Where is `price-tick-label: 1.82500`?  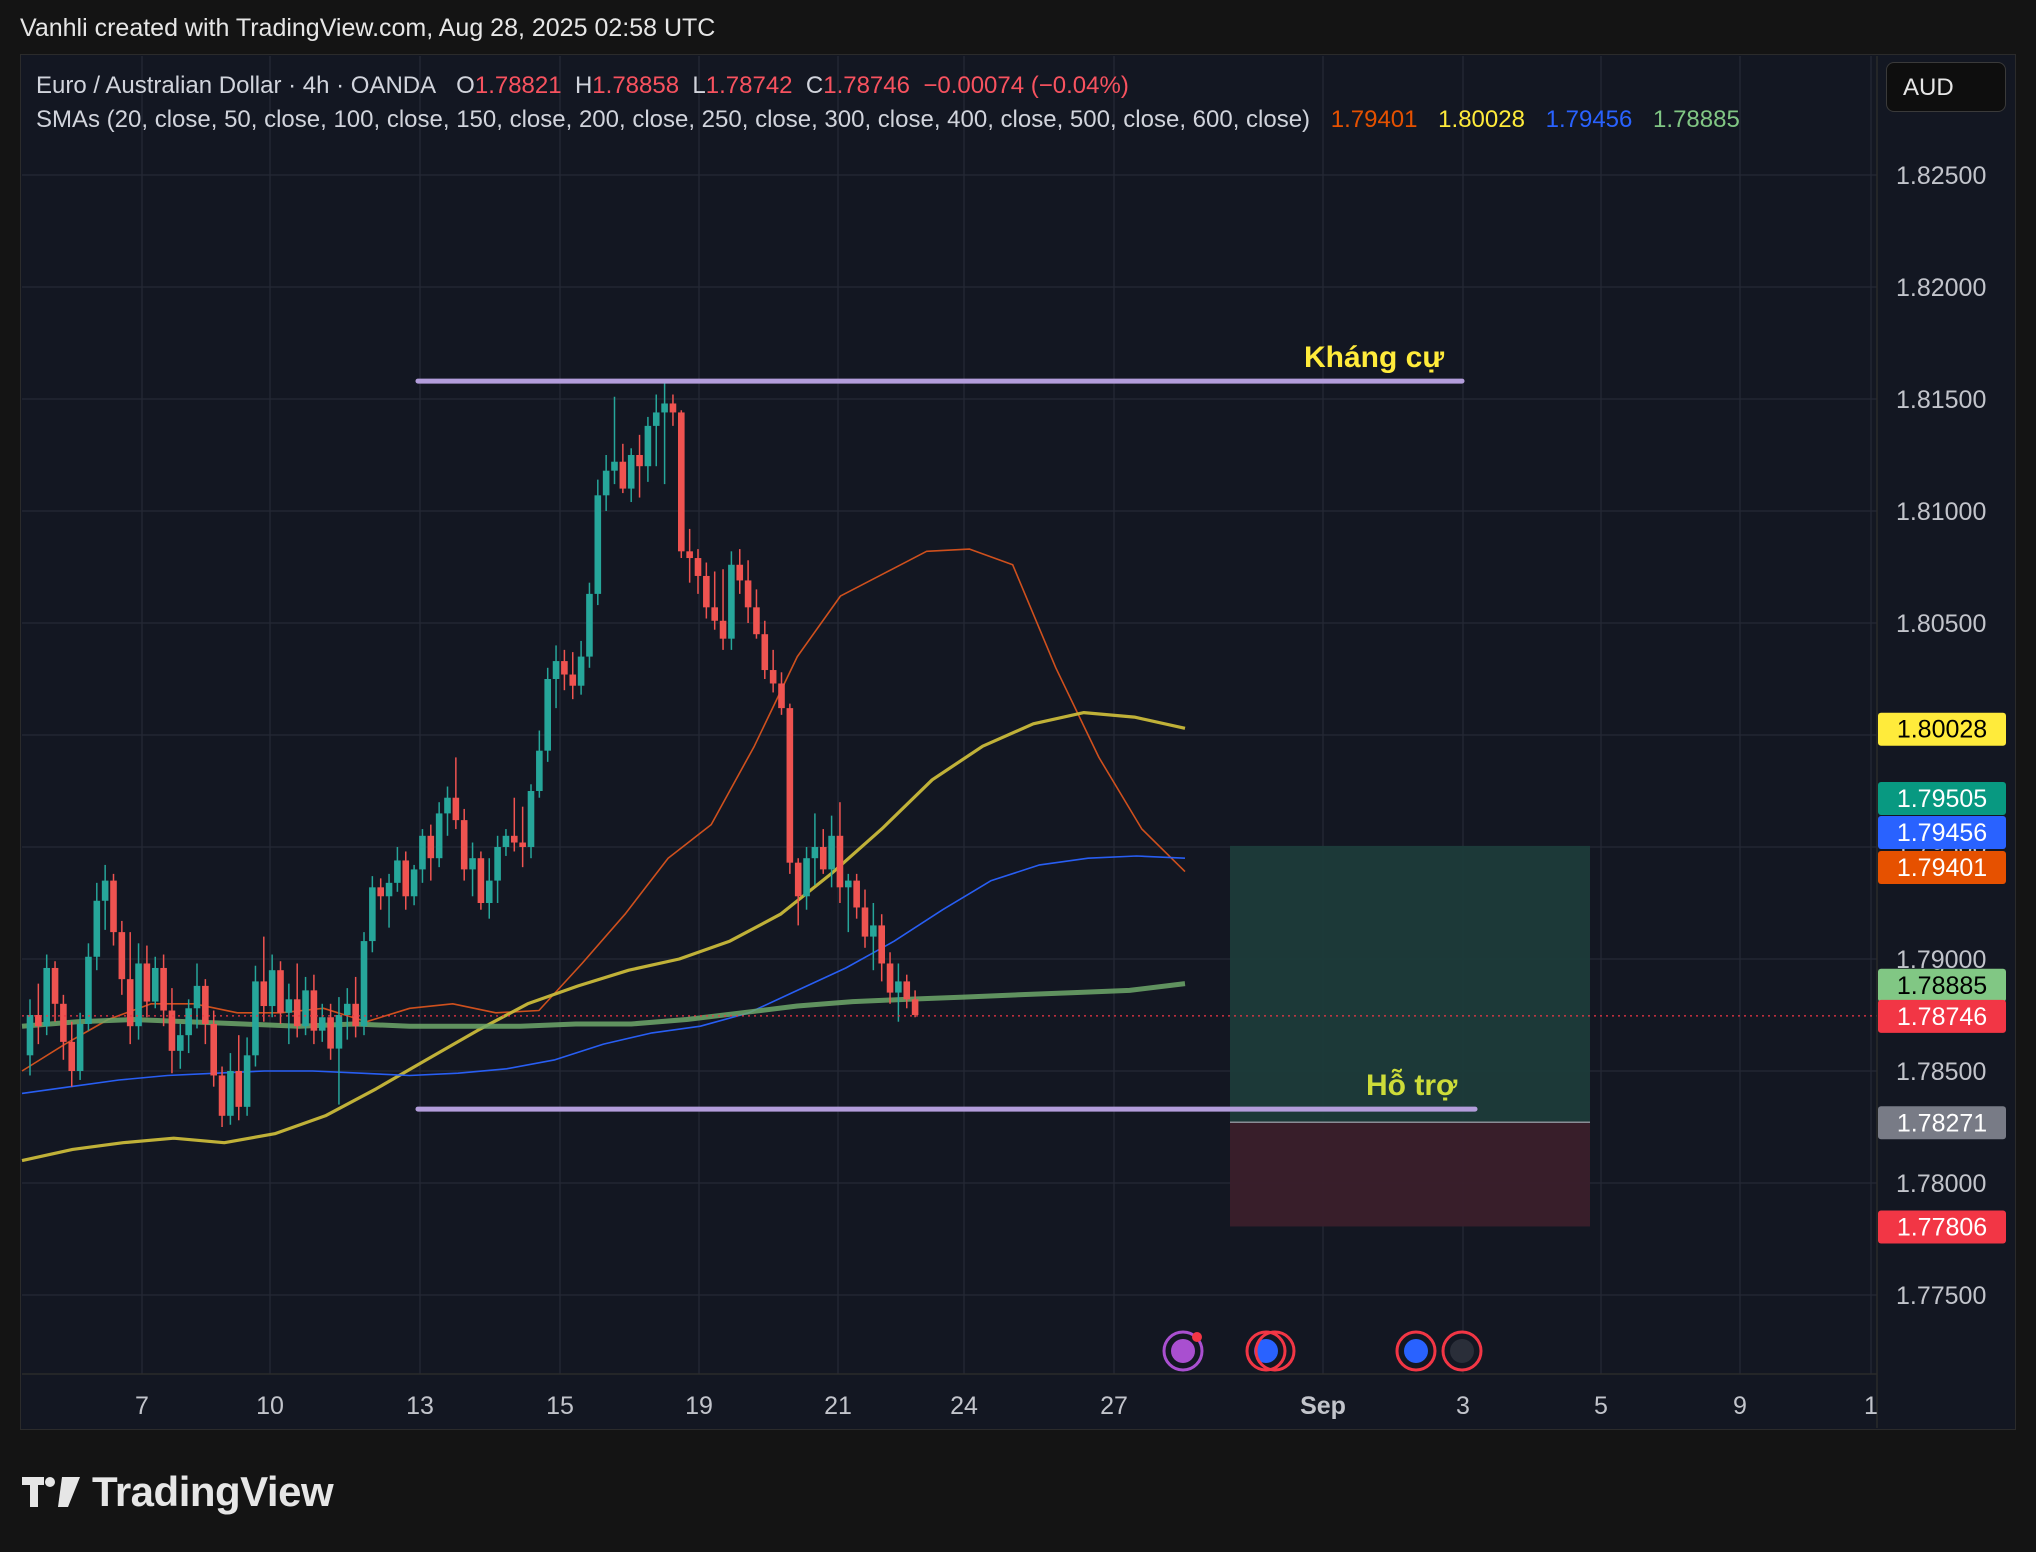 price-tick-label: 1.82500 is located at coordinates (1941, 176).